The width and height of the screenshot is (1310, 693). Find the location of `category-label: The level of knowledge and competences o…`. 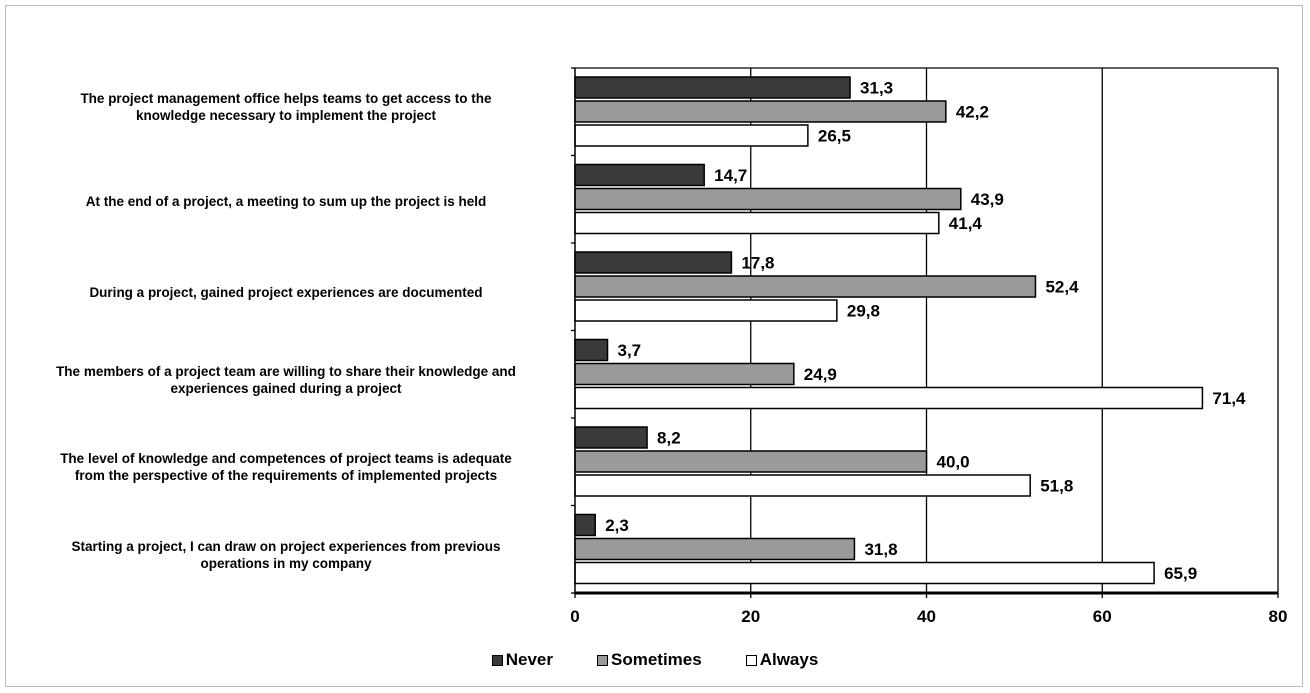

category-label: The level of knowledge and competences o… is located at coordinates (286, 467).